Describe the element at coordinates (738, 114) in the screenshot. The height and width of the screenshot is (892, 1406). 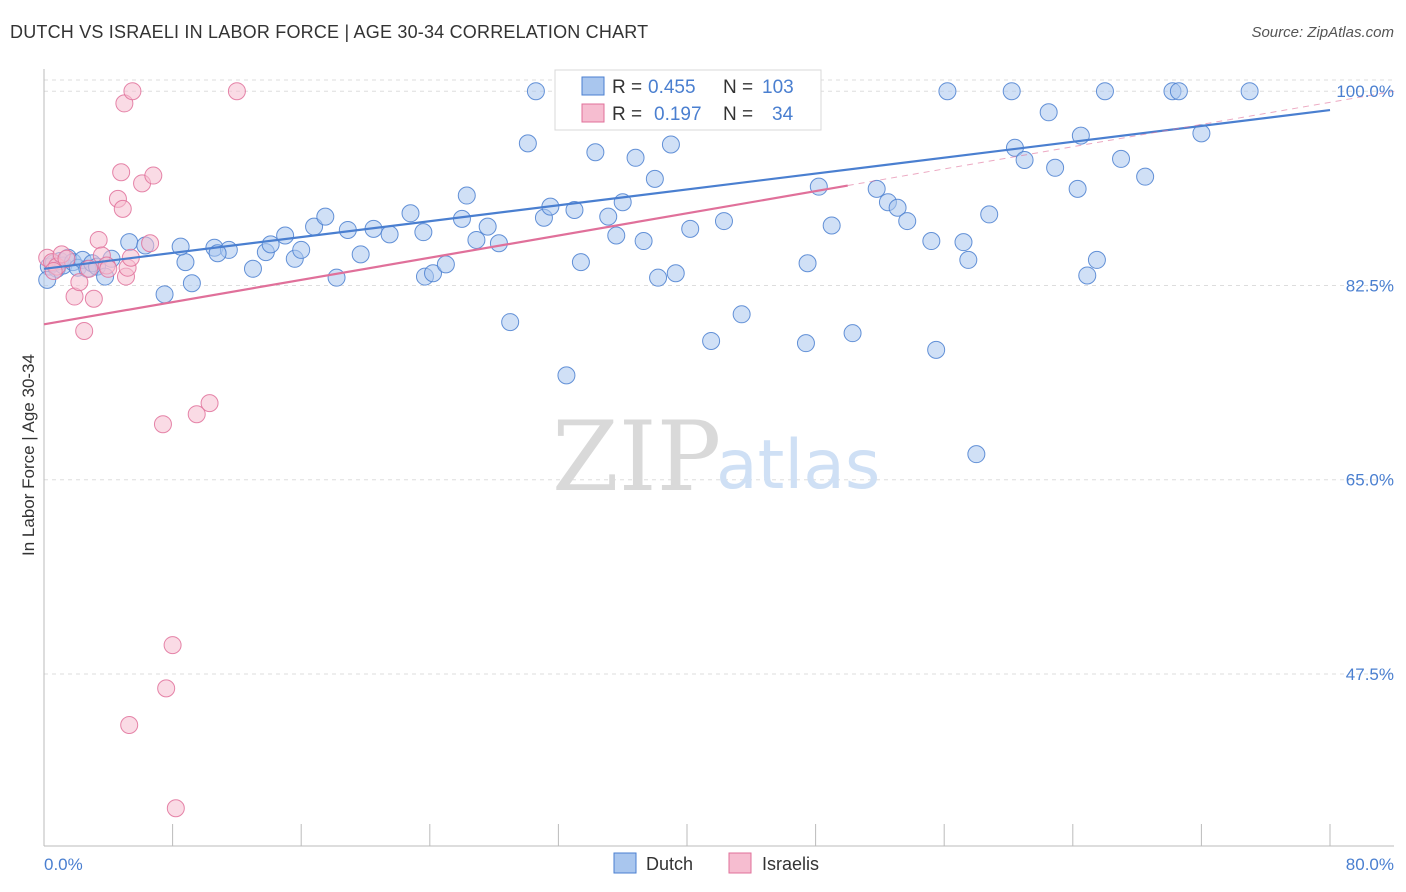
I see `stats-israelis-n-label: N =` at that location.